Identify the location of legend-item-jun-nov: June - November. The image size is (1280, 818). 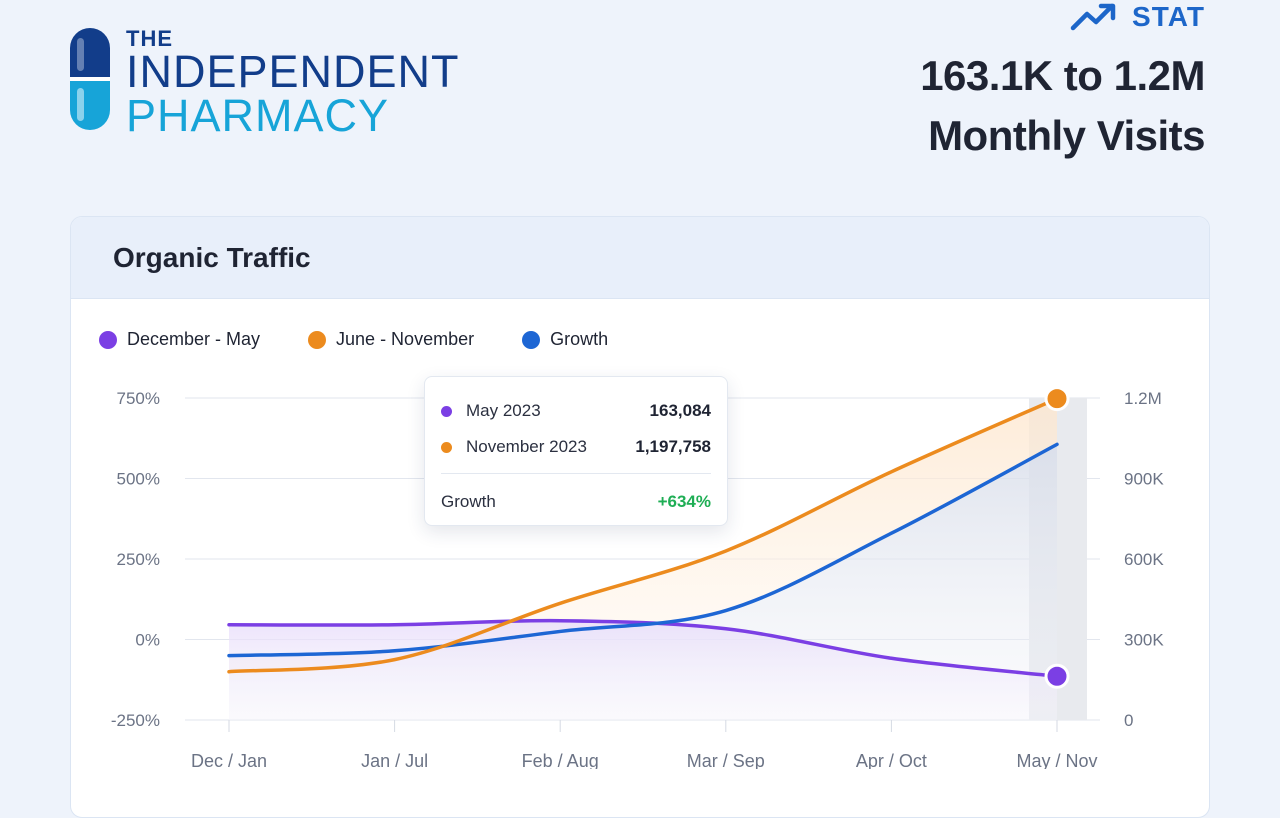
(391, 339).